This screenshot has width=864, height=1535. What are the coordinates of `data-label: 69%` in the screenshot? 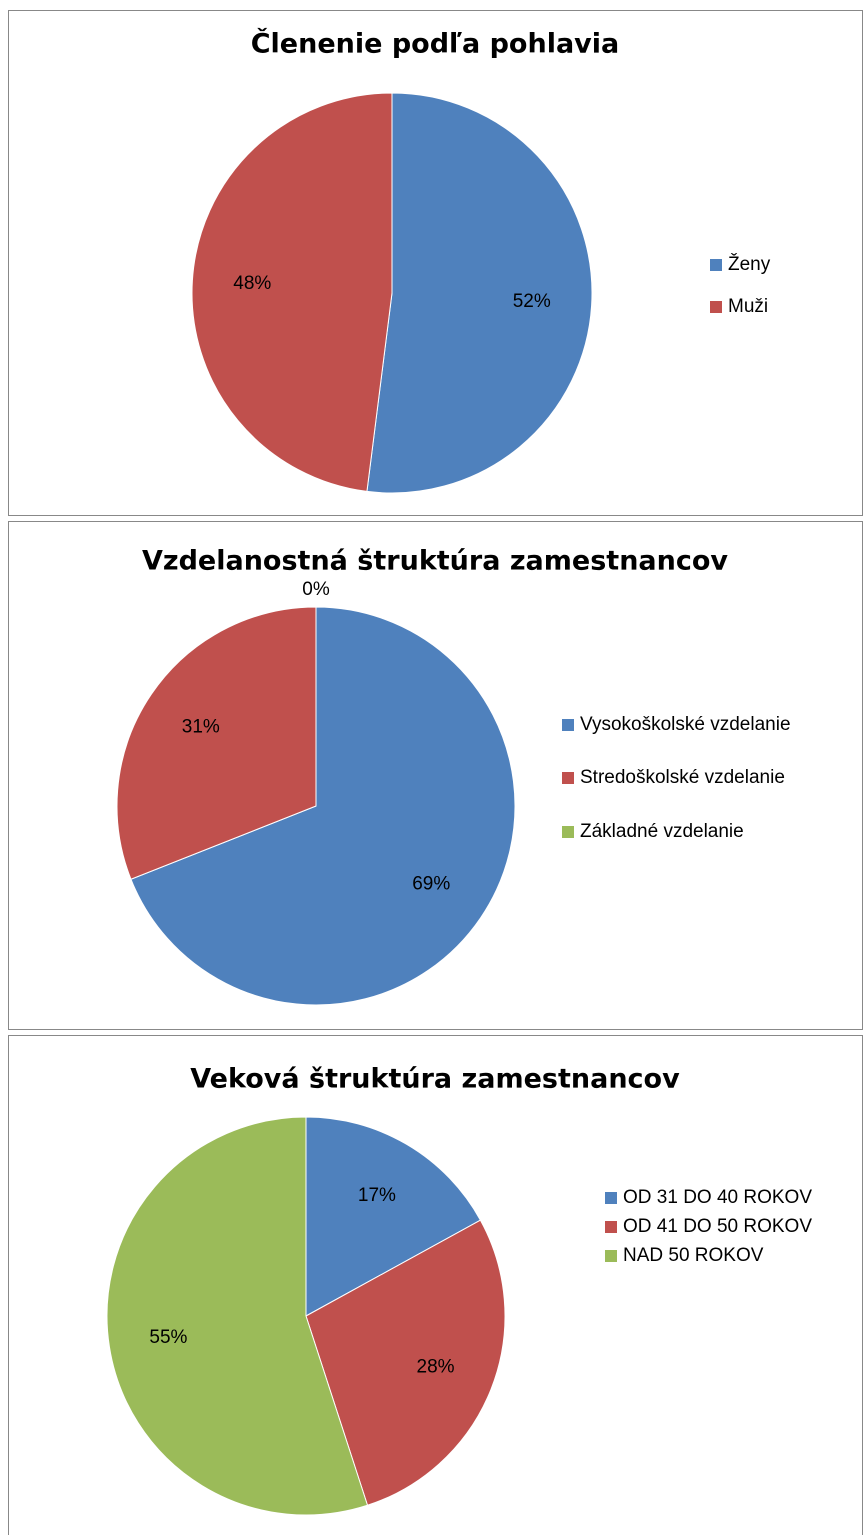 It's located at (431, 883).